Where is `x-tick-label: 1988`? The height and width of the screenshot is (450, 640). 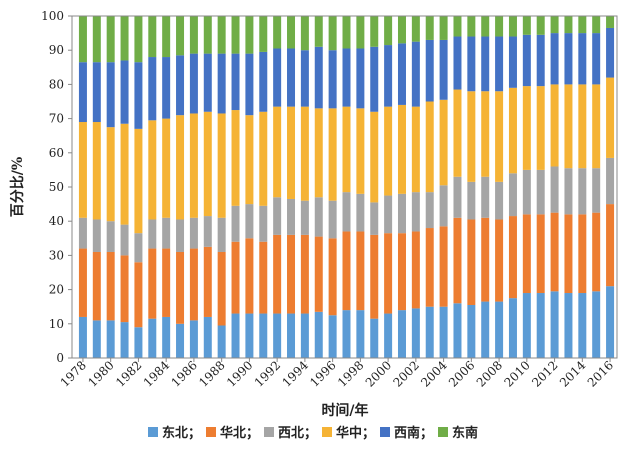
x-tick-label: 1988 is located at coordinates (211, 373).